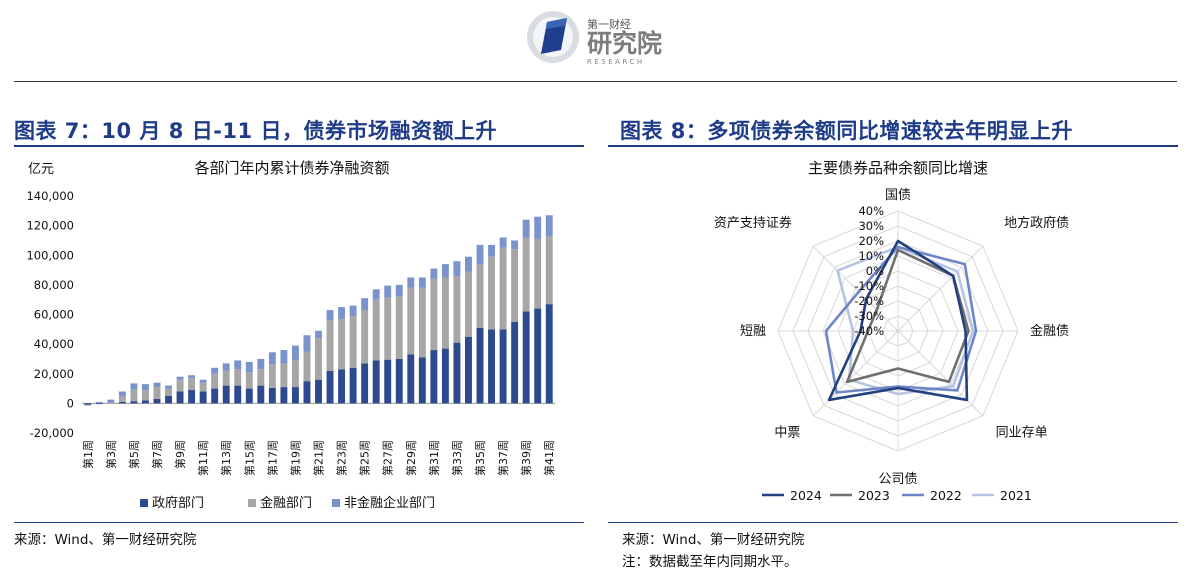 The width and height of the screenshot is (1191, 582). I want to click on x-tick-label: 第39周, so click(526, 458).